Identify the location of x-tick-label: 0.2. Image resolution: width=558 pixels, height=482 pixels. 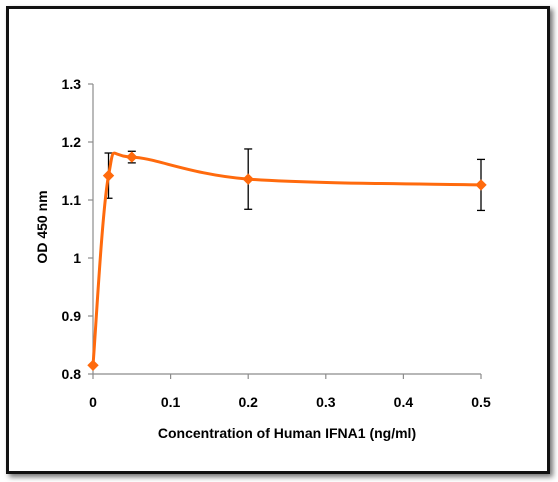
(248, 402).